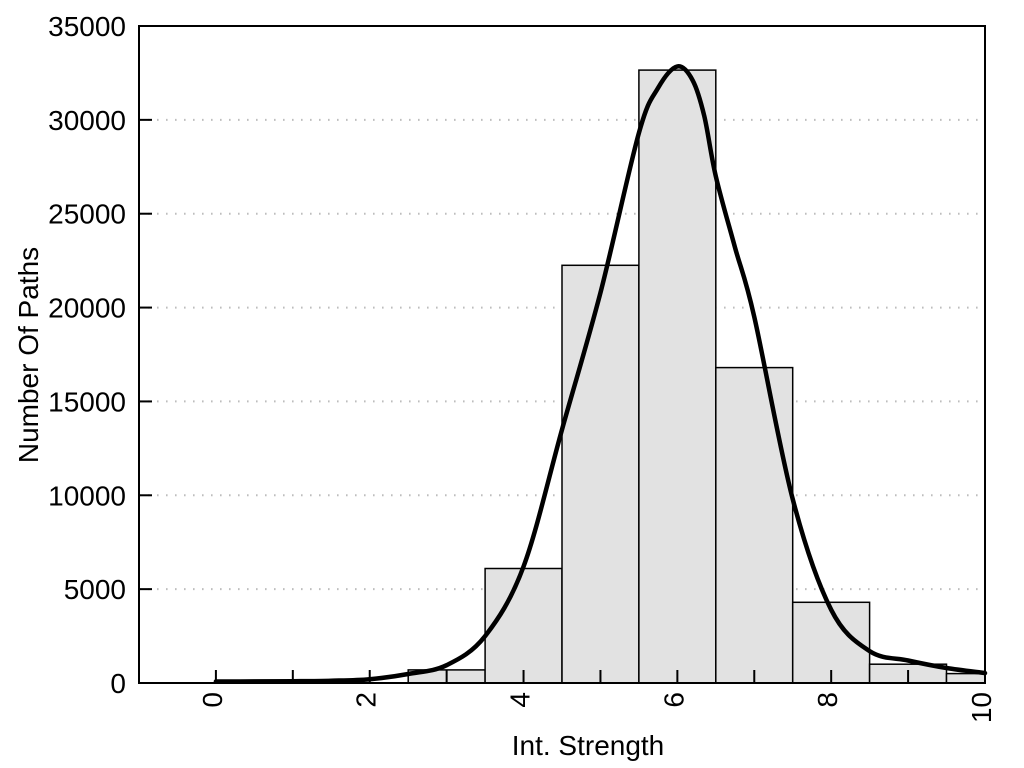  Describe the element at coordinates (95, 589) in the screenshot. I see `y-tick-label: 5000` at that location.